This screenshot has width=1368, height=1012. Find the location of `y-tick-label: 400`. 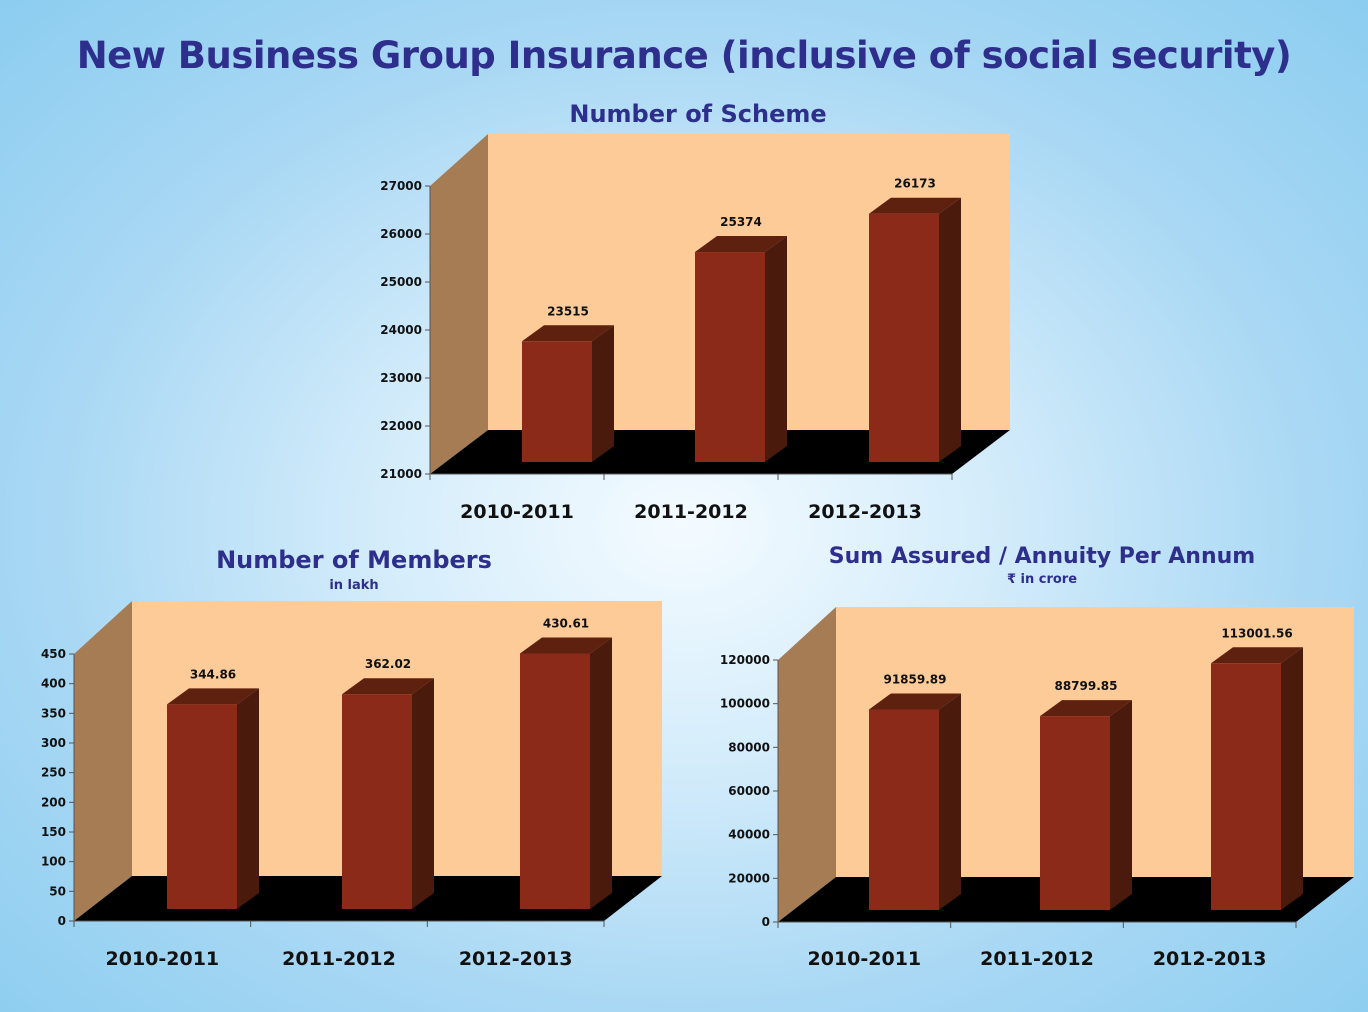

y-tick-label: 400 is located at coordinates (53, 684).